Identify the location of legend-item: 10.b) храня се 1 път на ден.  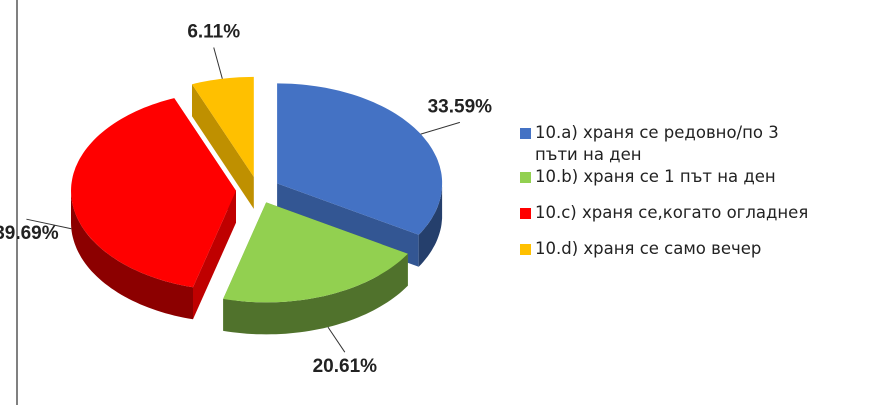
(700, 177).